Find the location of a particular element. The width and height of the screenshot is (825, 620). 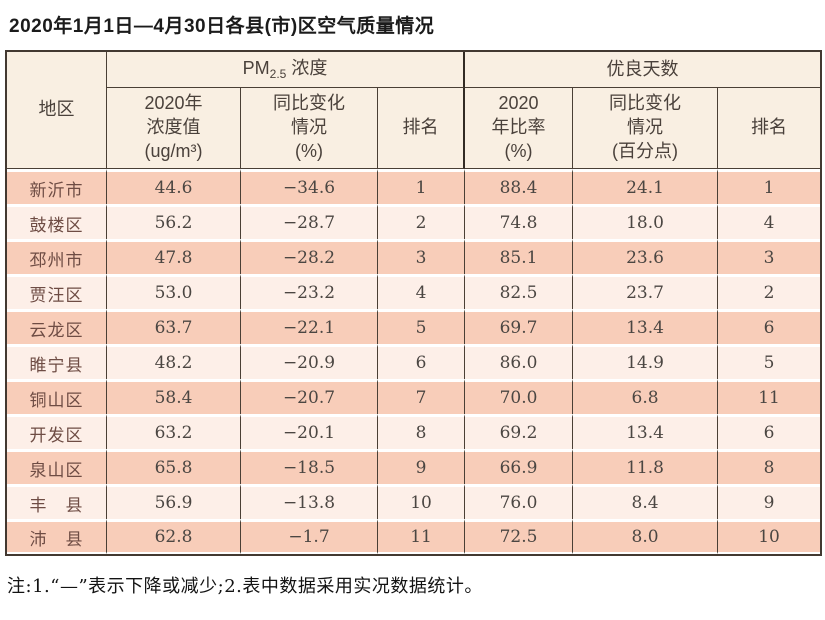

gd-ratio-cell: 72.5 is located at coordinates (519, 536).